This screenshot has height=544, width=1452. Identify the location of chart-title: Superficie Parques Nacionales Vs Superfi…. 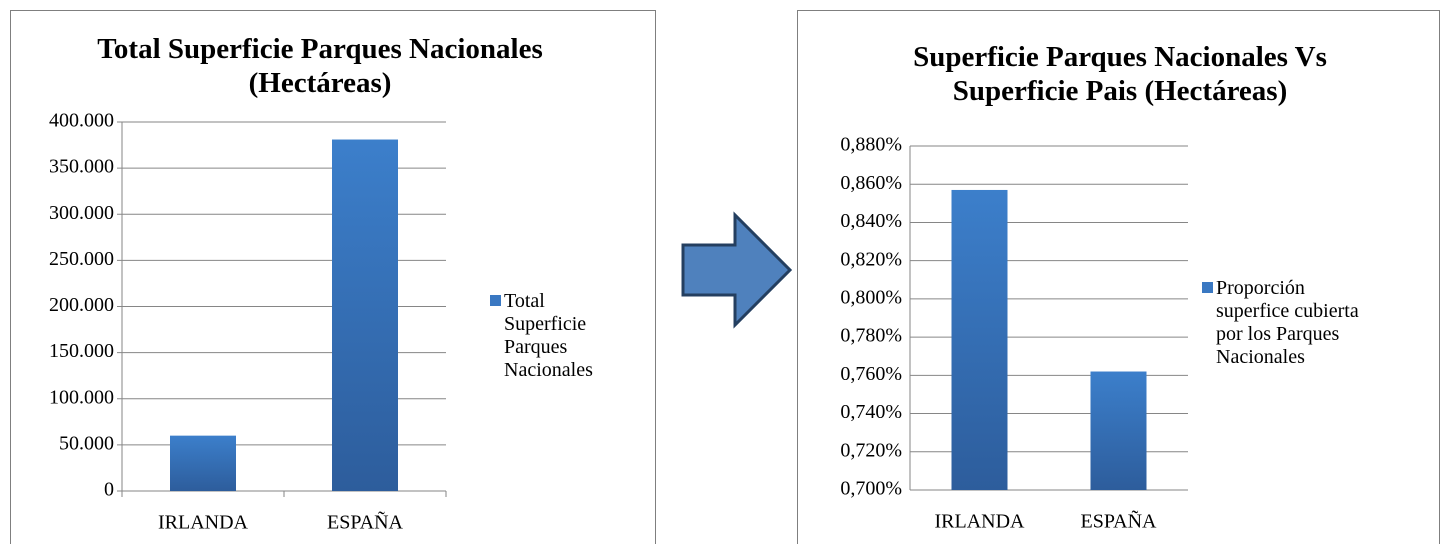
(1120, 74).